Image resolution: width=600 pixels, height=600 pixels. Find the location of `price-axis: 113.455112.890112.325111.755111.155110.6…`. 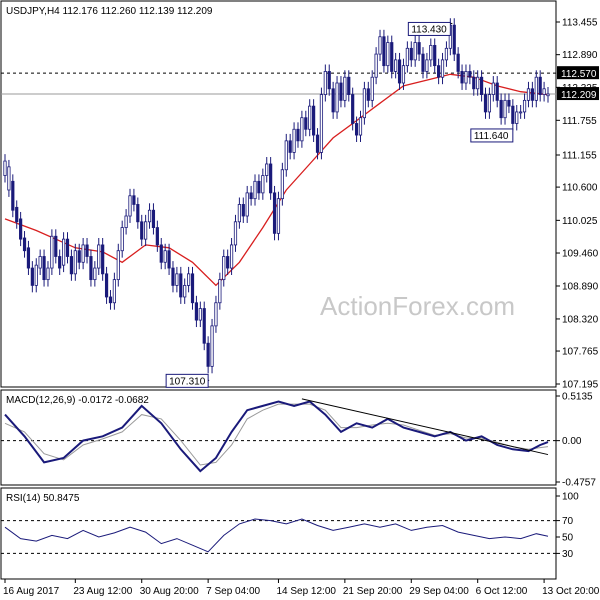

price-axis: 113.455112.890112.325111.755111.155110.6… is located at coordinates (577, 204).